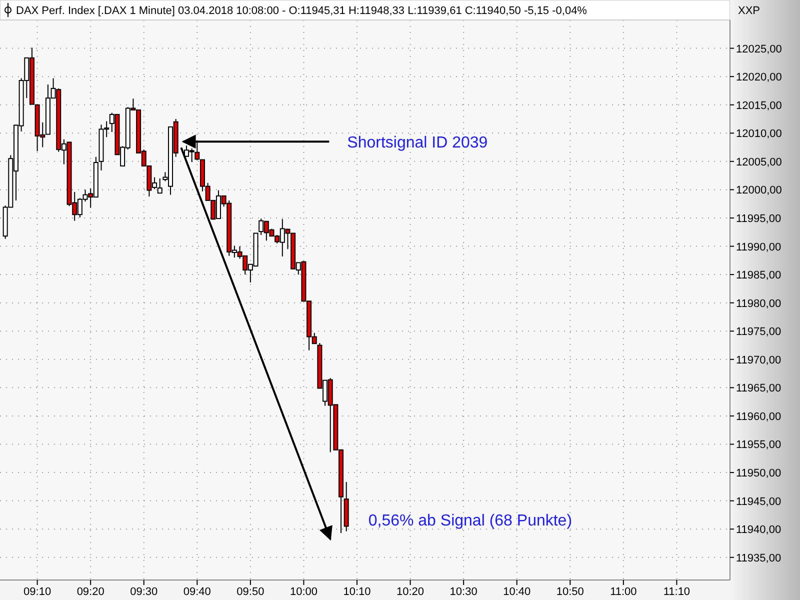 This screenshot has height=600, width=800. I want to click on y-tick-label: 12015,00, so click(759, 106).